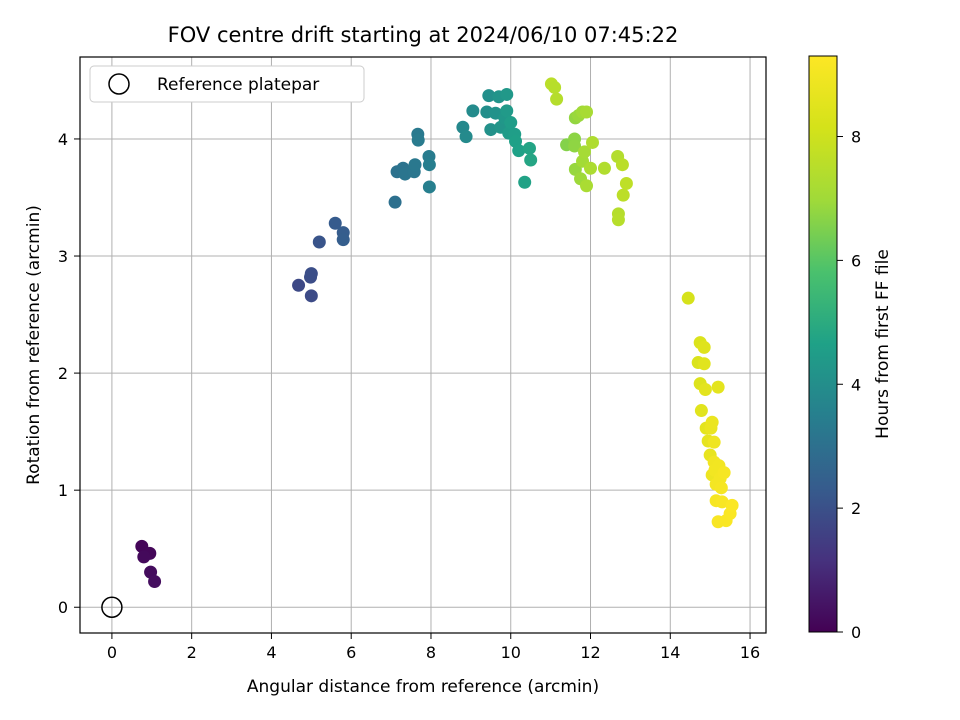 Image resolution: width=960 pixels, height=720 pixels. Describe the element at coordinates (856, 137) in the screenshot. I see `colorbar-tick-label: 8` at that location.